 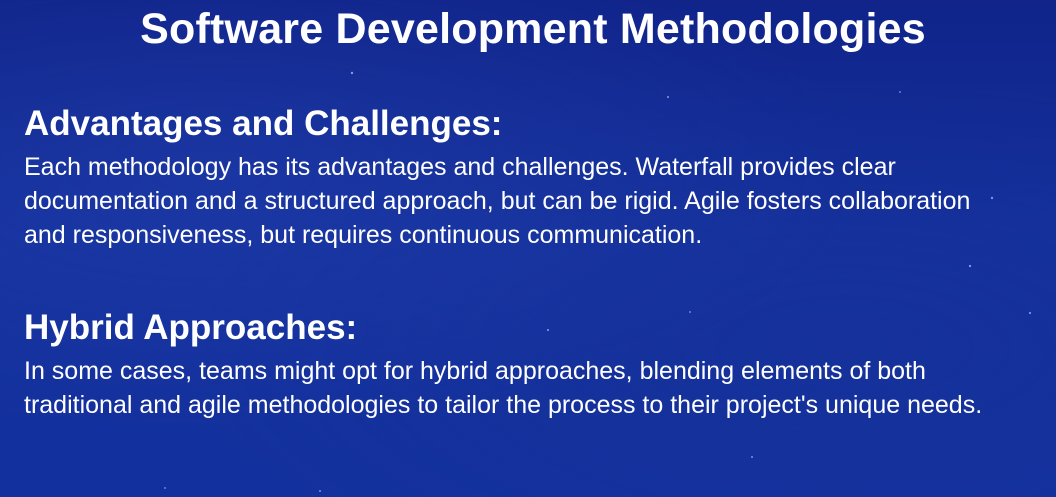 I want to click on section-heading: Hybrid Approaches:, so click(x=191, y=327).